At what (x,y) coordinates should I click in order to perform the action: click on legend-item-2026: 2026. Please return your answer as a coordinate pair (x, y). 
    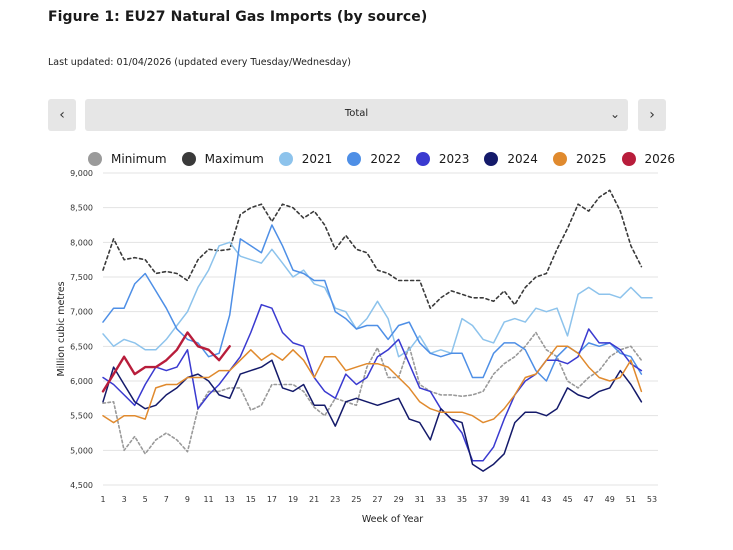
    Looking at the image, I should click on (648, 159).